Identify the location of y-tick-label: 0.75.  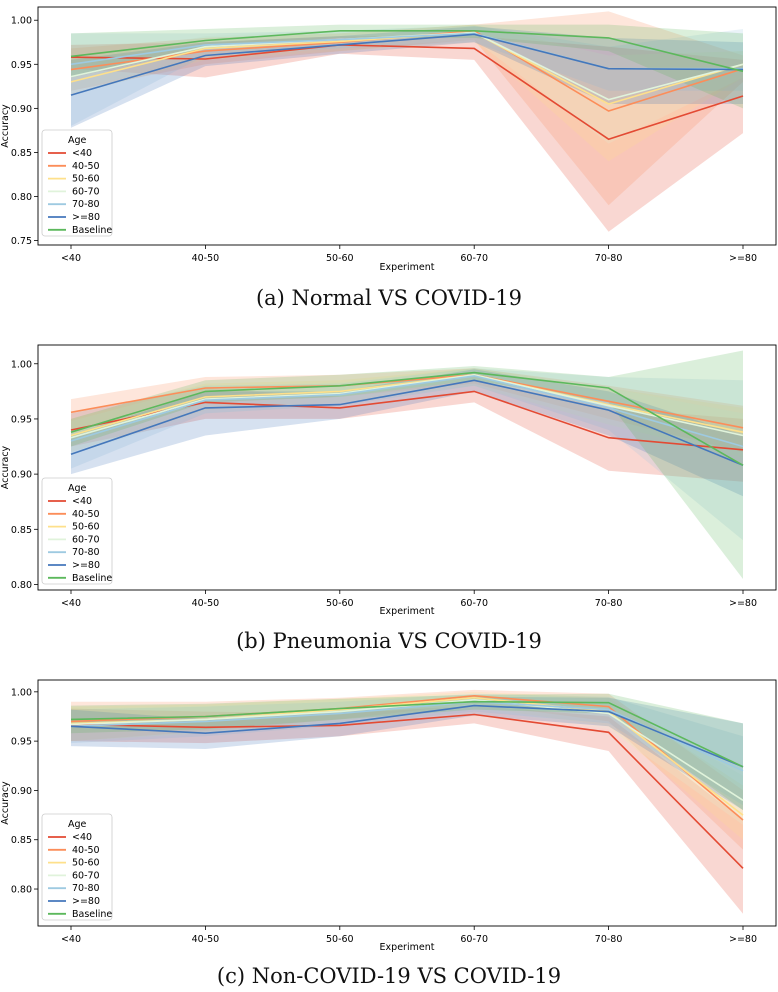
(21, 241).